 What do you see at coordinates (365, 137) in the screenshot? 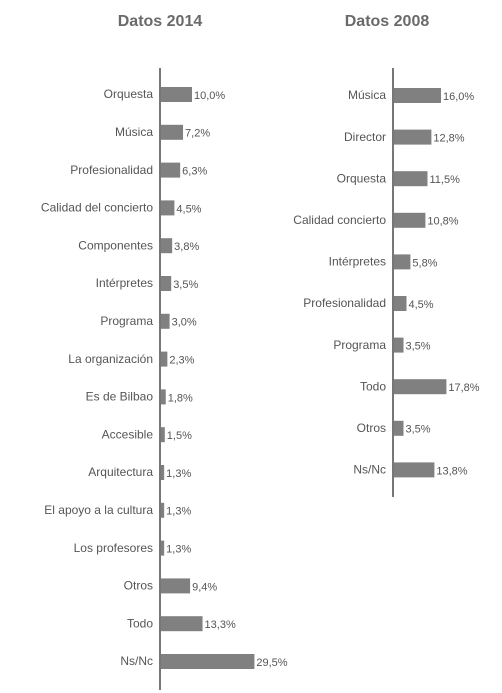
I see `category-label: Director` at bounding box center [365, 137].